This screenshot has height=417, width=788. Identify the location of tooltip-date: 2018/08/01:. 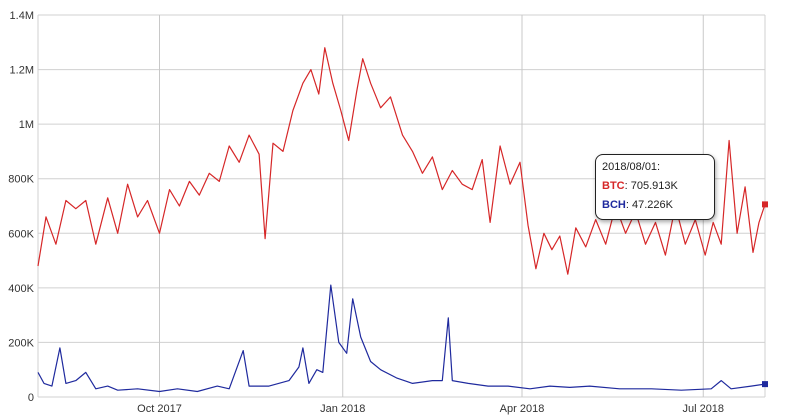
(631, 167).